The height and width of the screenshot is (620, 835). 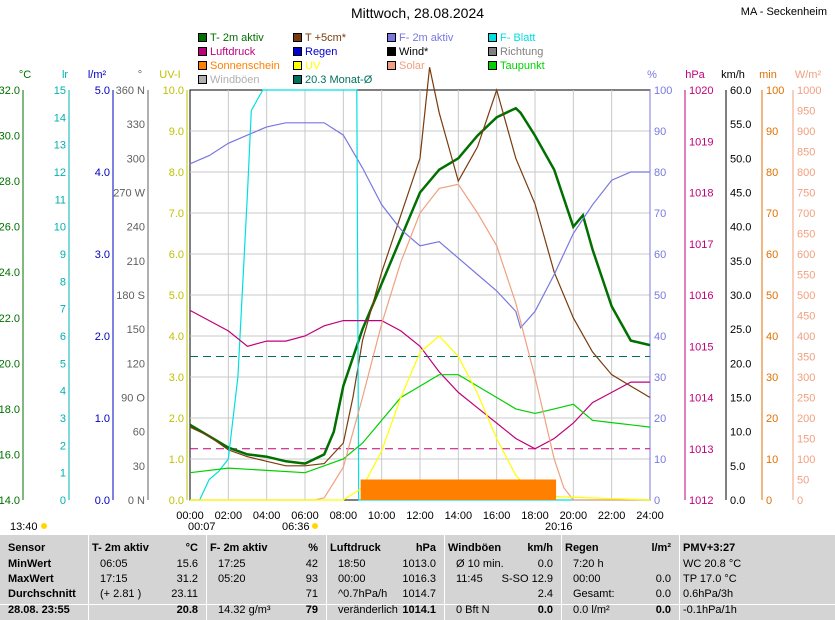 What do you see at coordinates (344, 516) in the screenshot?
I see `x-tick-label: 08:00` at bounding box center [344, 516].